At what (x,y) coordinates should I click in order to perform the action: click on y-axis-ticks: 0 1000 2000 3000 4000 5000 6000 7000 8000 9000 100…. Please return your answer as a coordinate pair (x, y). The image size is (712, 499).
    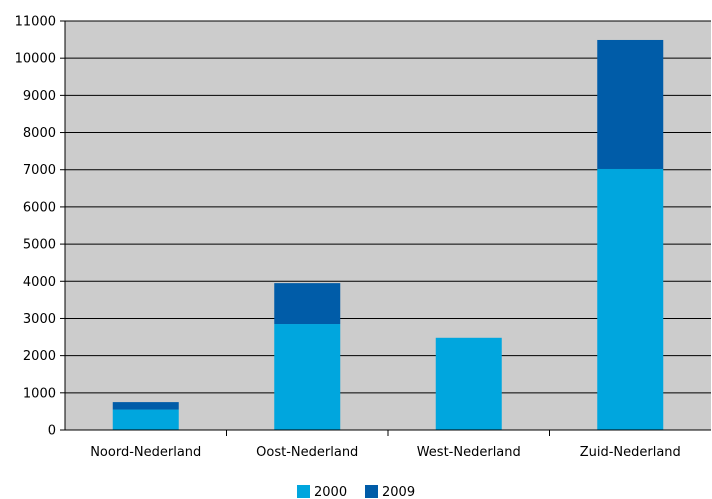
    Looking at the image, I should click on (40, 227).